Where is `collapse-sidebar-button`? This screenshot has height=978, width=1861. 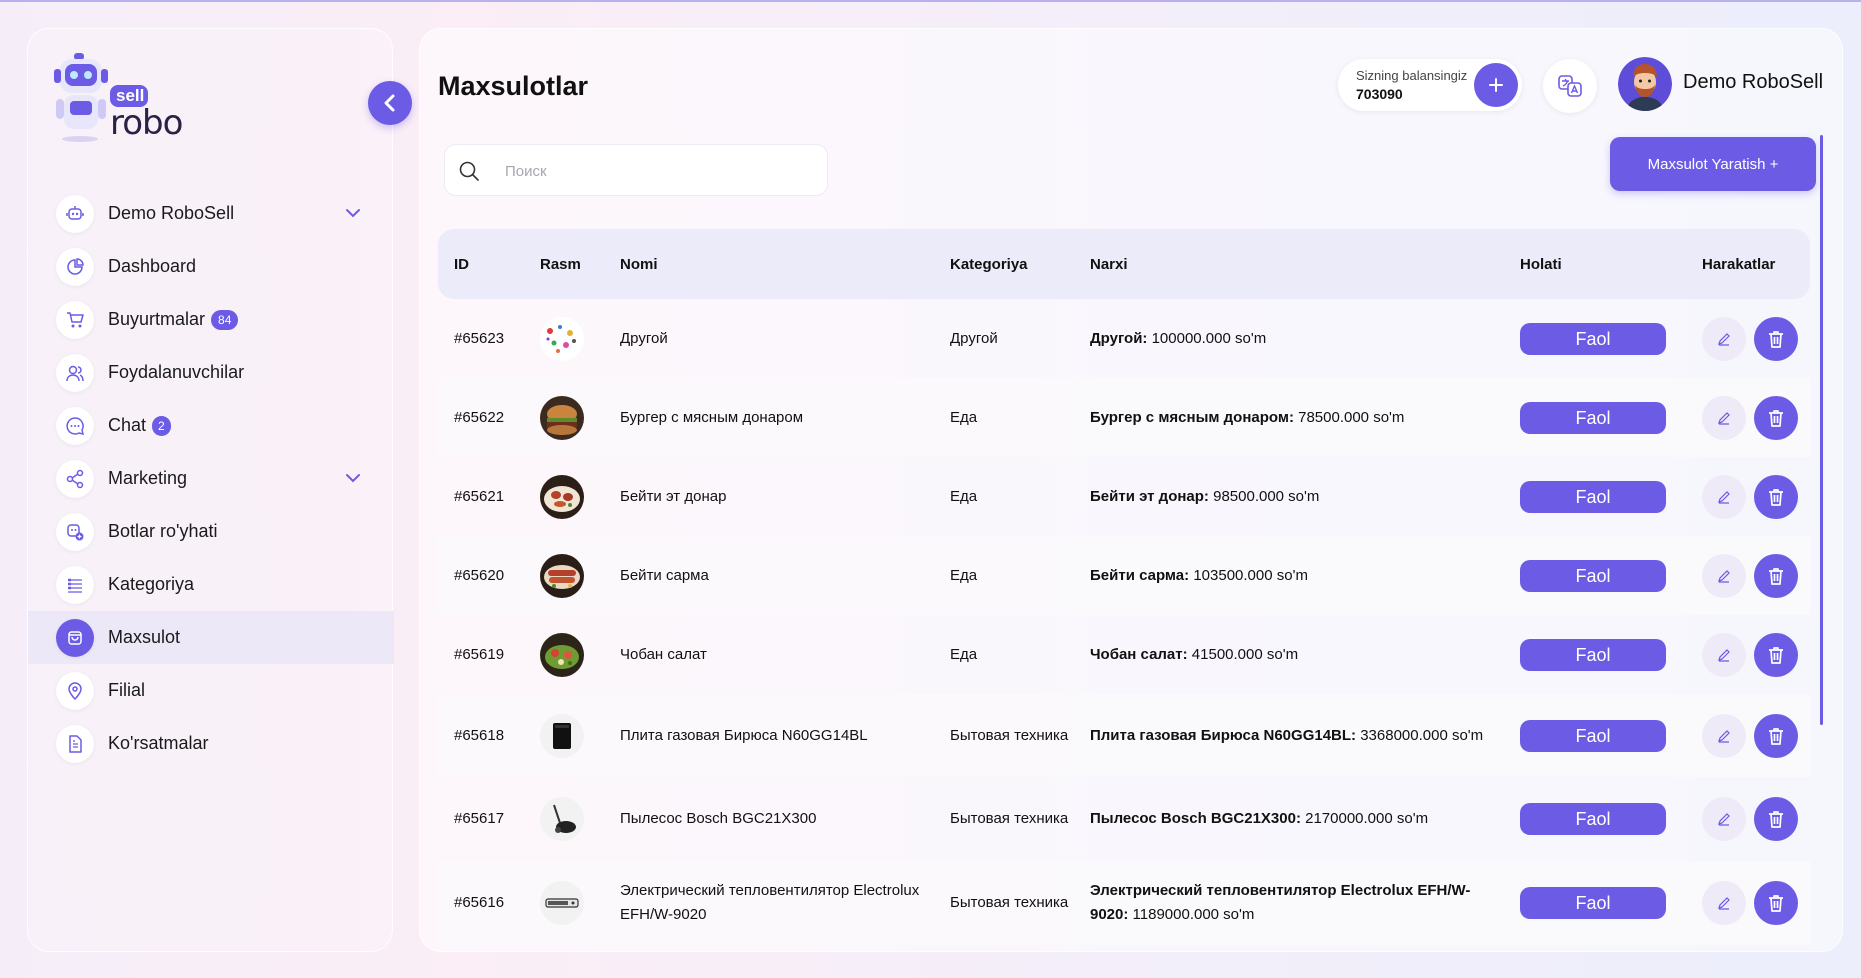 collapse-sidebar-button is located at coordinates (390, 103).